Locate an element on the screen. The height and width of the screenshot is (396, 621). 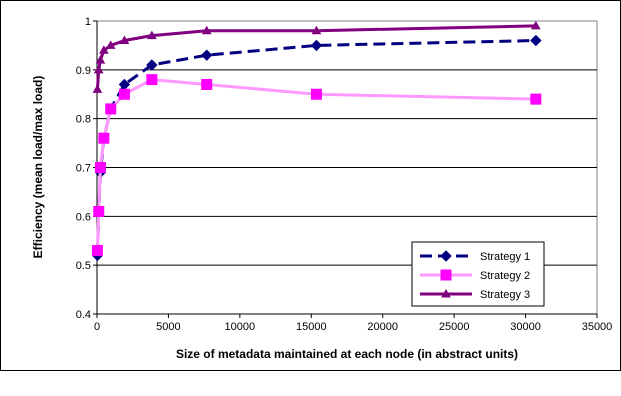
legend: Strategy 1 Strategy 2 Strategy 3 is located at coordinates (478, 274).